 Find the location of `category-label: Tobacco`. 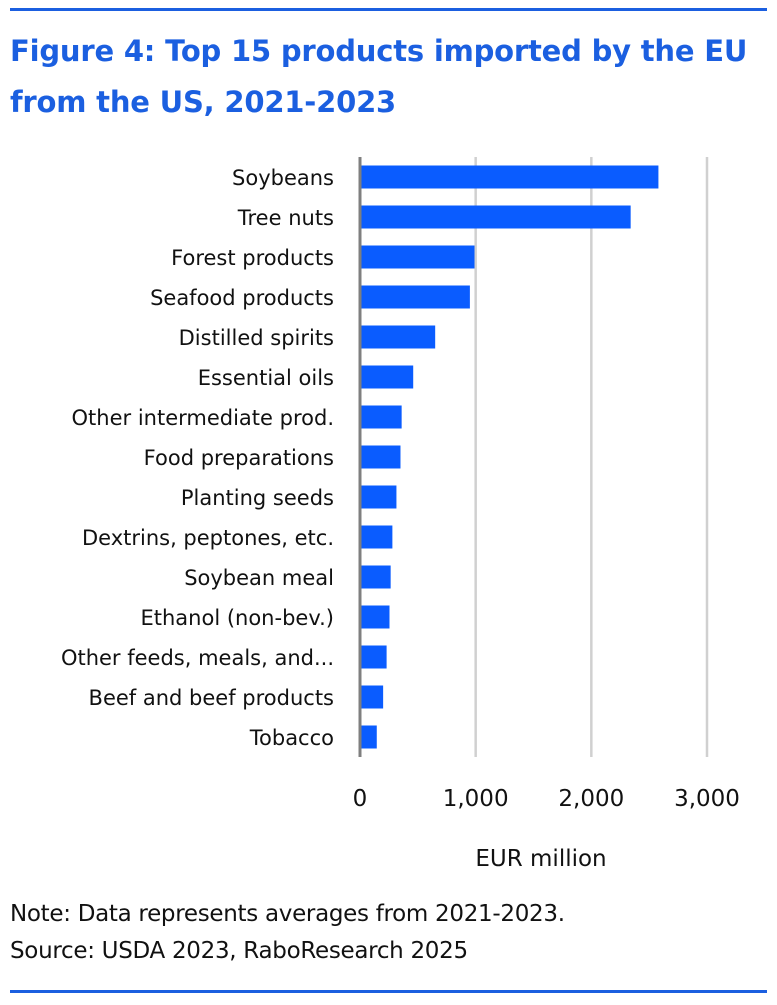

category-label: Tobacco is located at coordinates (291, 738).